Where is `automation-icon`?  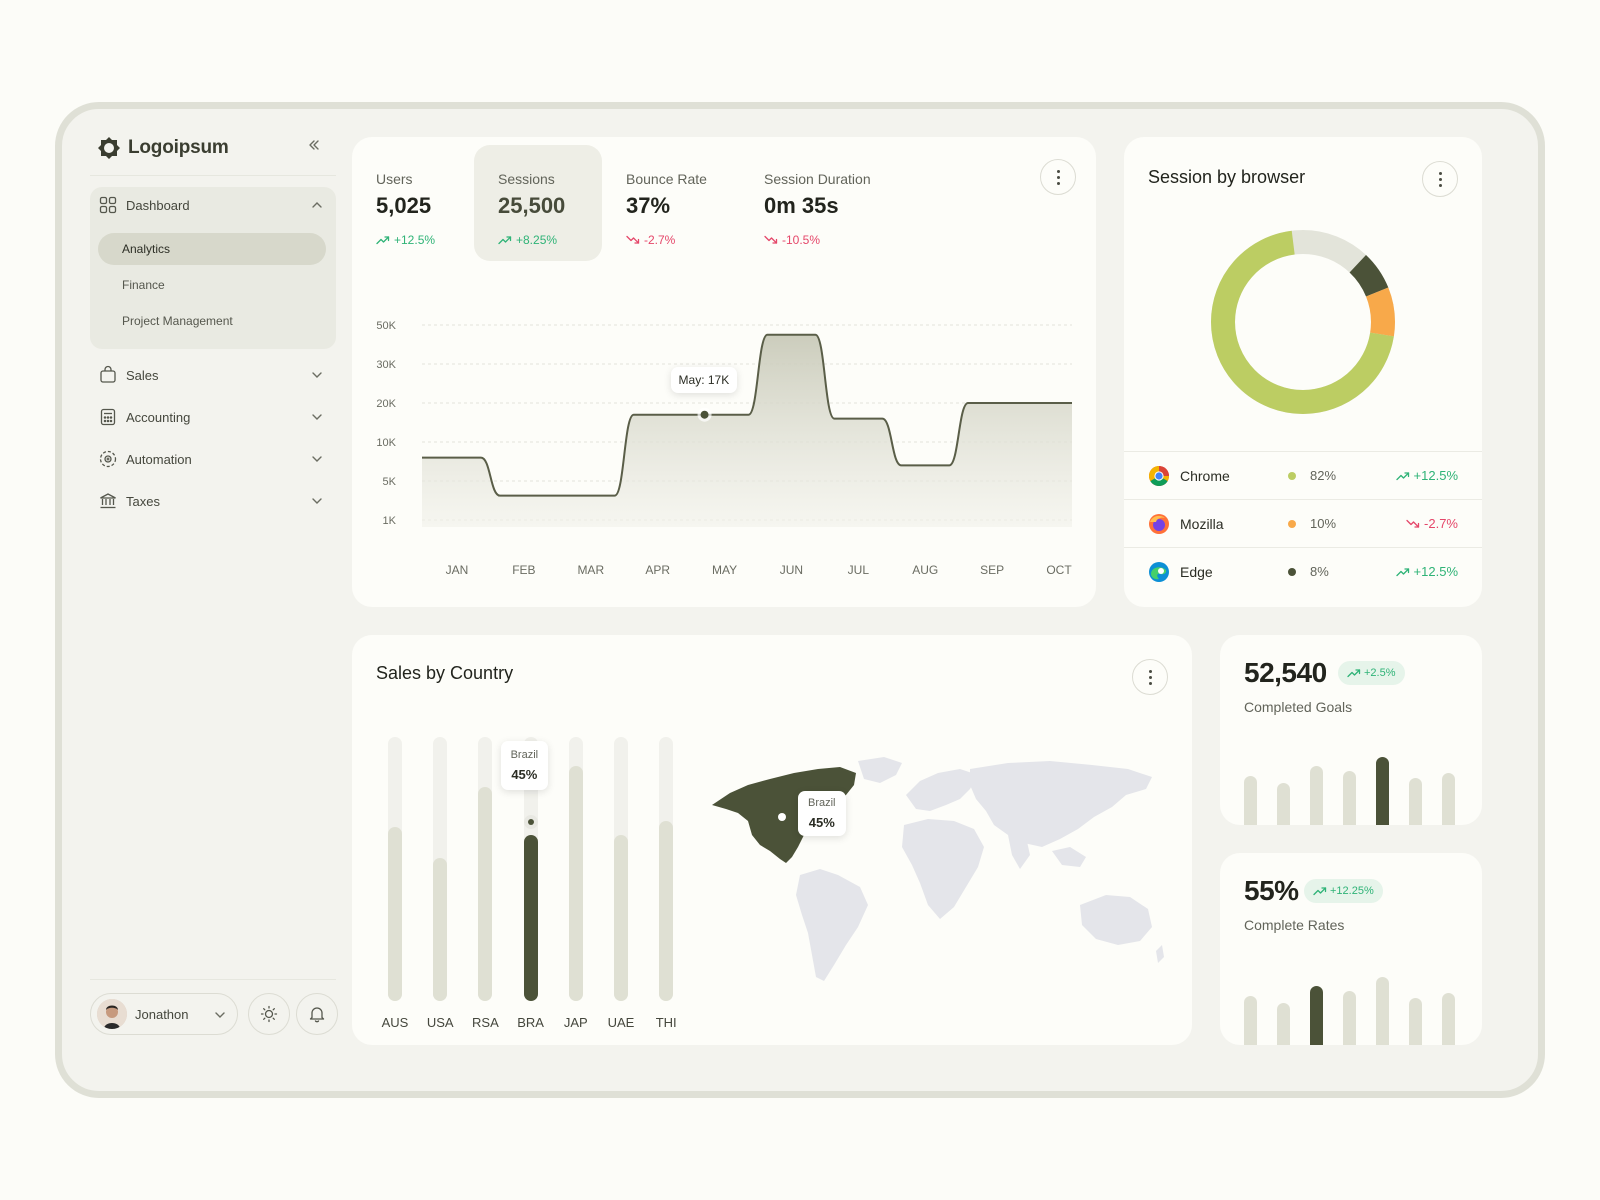 automation-icon is located at coordinates (108, 459).